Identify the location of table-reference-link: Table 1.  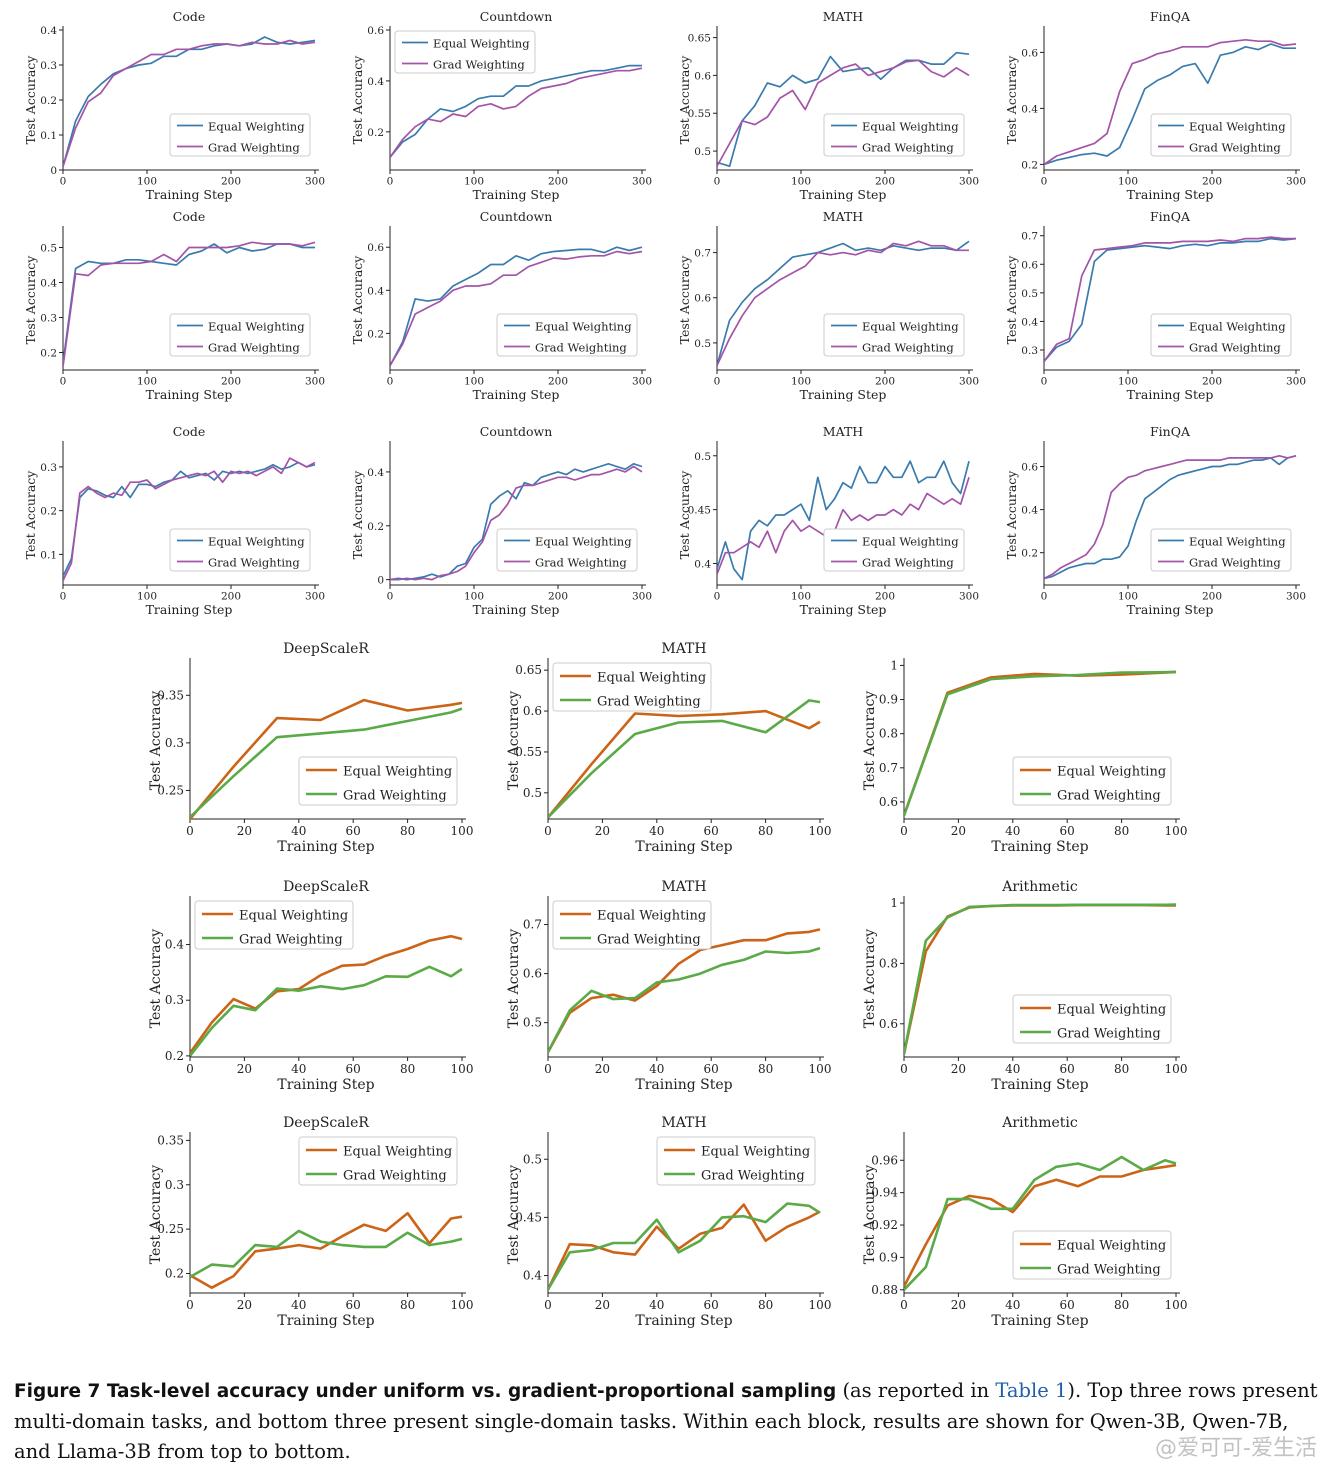
(1031, 1390).